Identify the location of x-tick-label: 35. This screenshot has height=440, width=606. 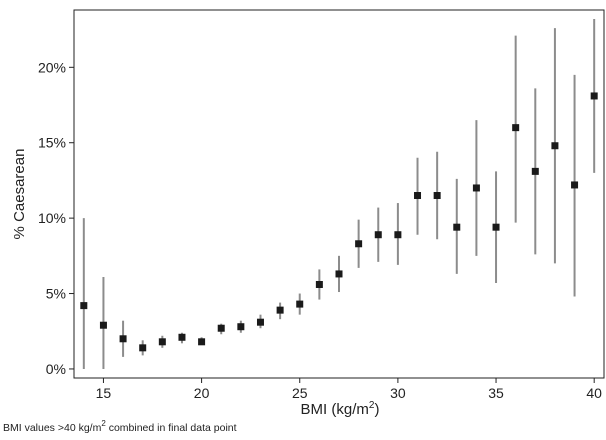
(496, 393).